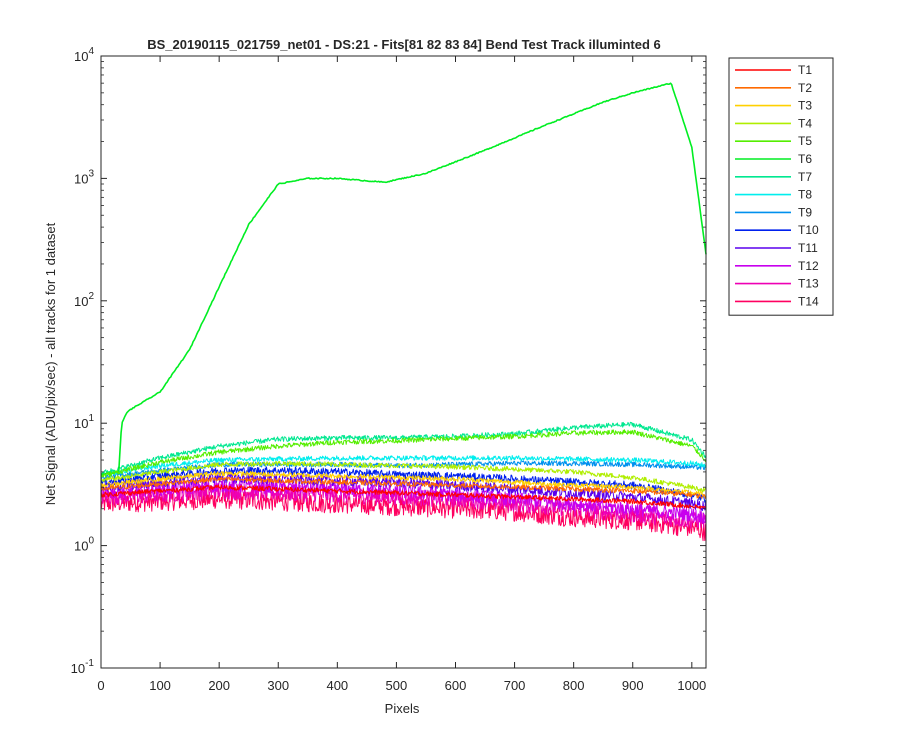  What do you see at coordinates (808, 230) in the screenshot?
I see `legend-label-t10: T10` at bounding box center [808, 230].